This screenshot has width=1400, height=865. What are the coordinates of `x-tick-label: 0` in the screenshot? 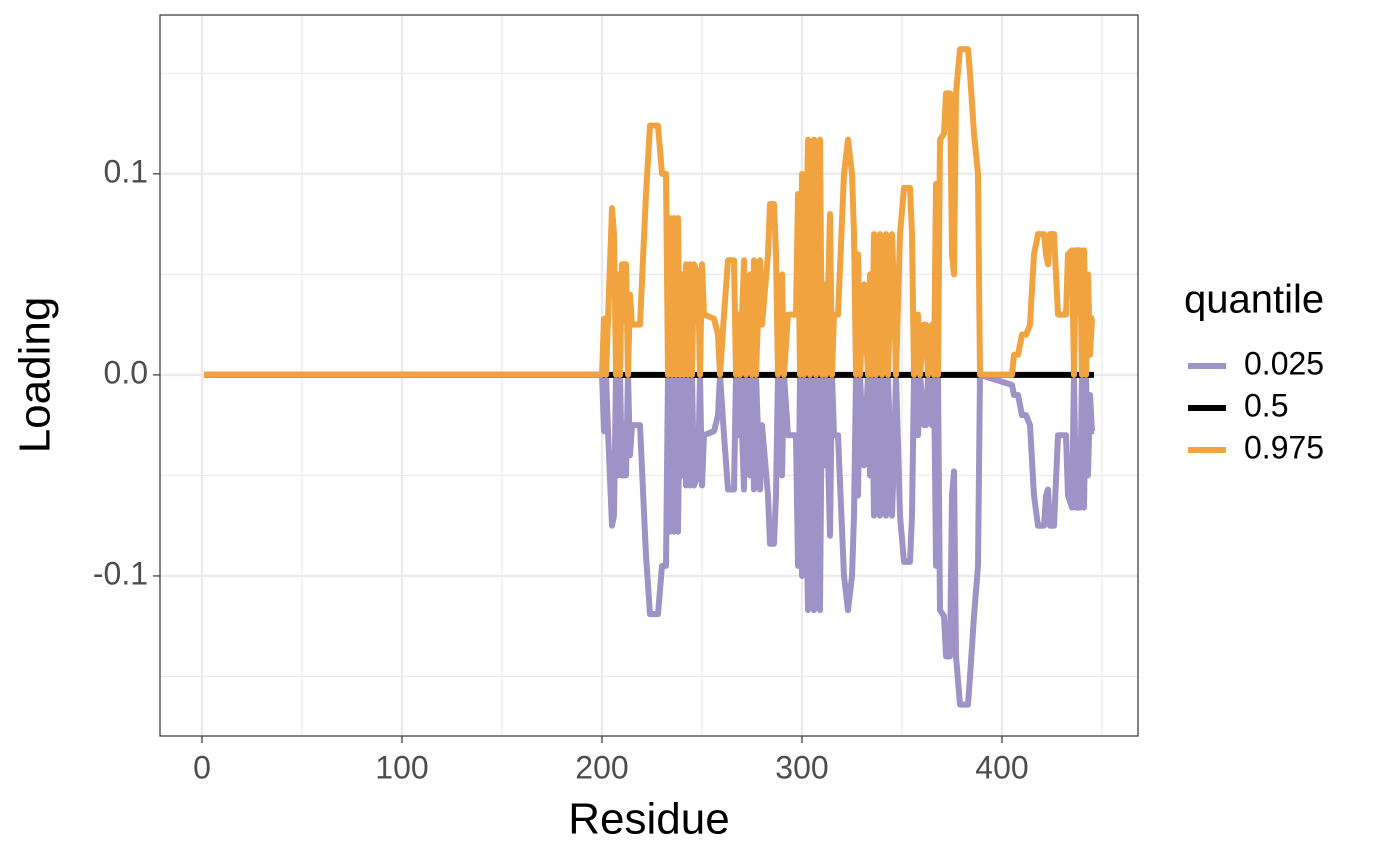 It's located at (202, 767).